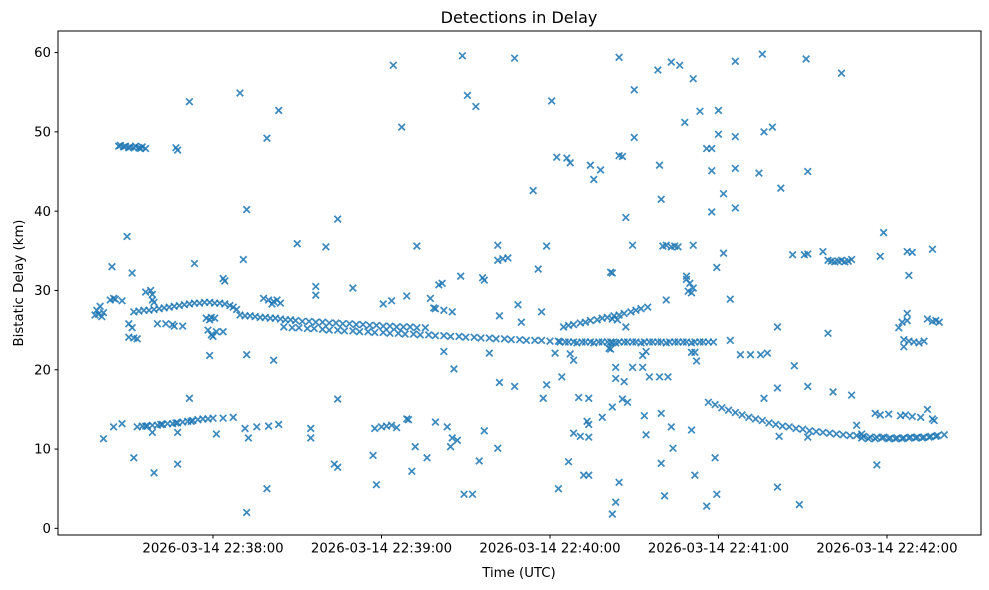  What do you see at coordinates (886, 549) in the screenshot?
I see `x-tick-label: 2026-03-14 22:42:00` at bounding box center [886, 549].